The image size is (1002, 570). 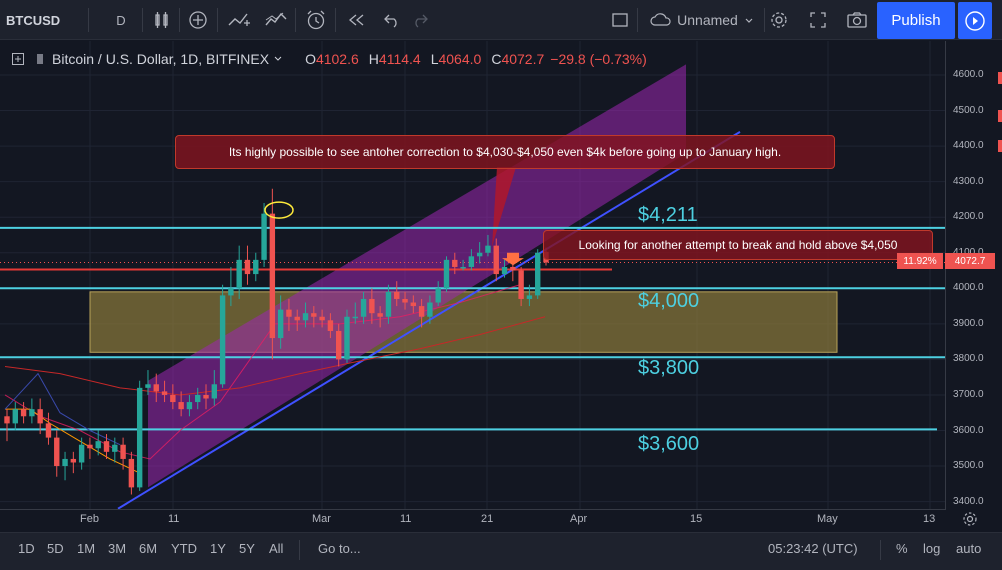 I want to click on layout-name-button: Unnamed, so click(x=702, y=20).